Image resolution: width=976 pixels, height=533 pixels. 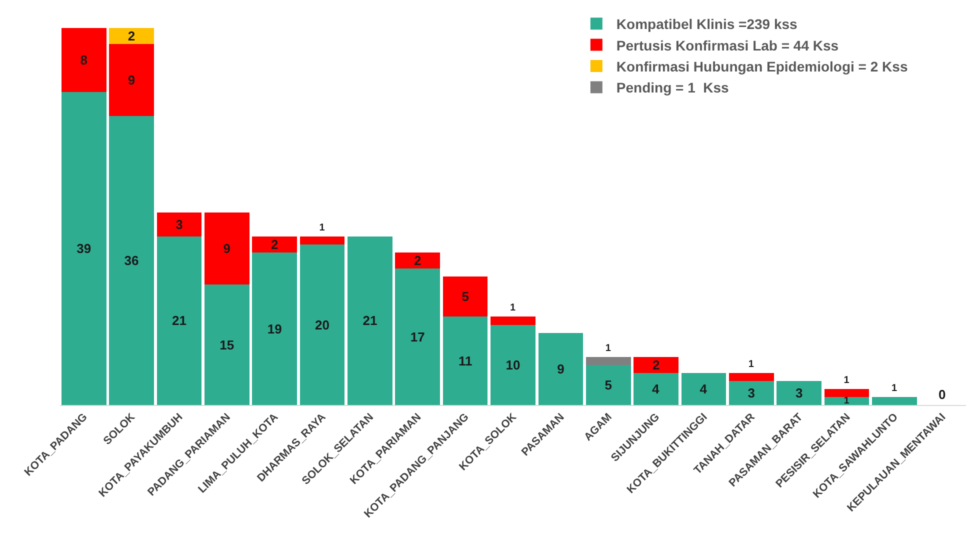 I want to click on data-label: 15, so click(x=227, y=344).